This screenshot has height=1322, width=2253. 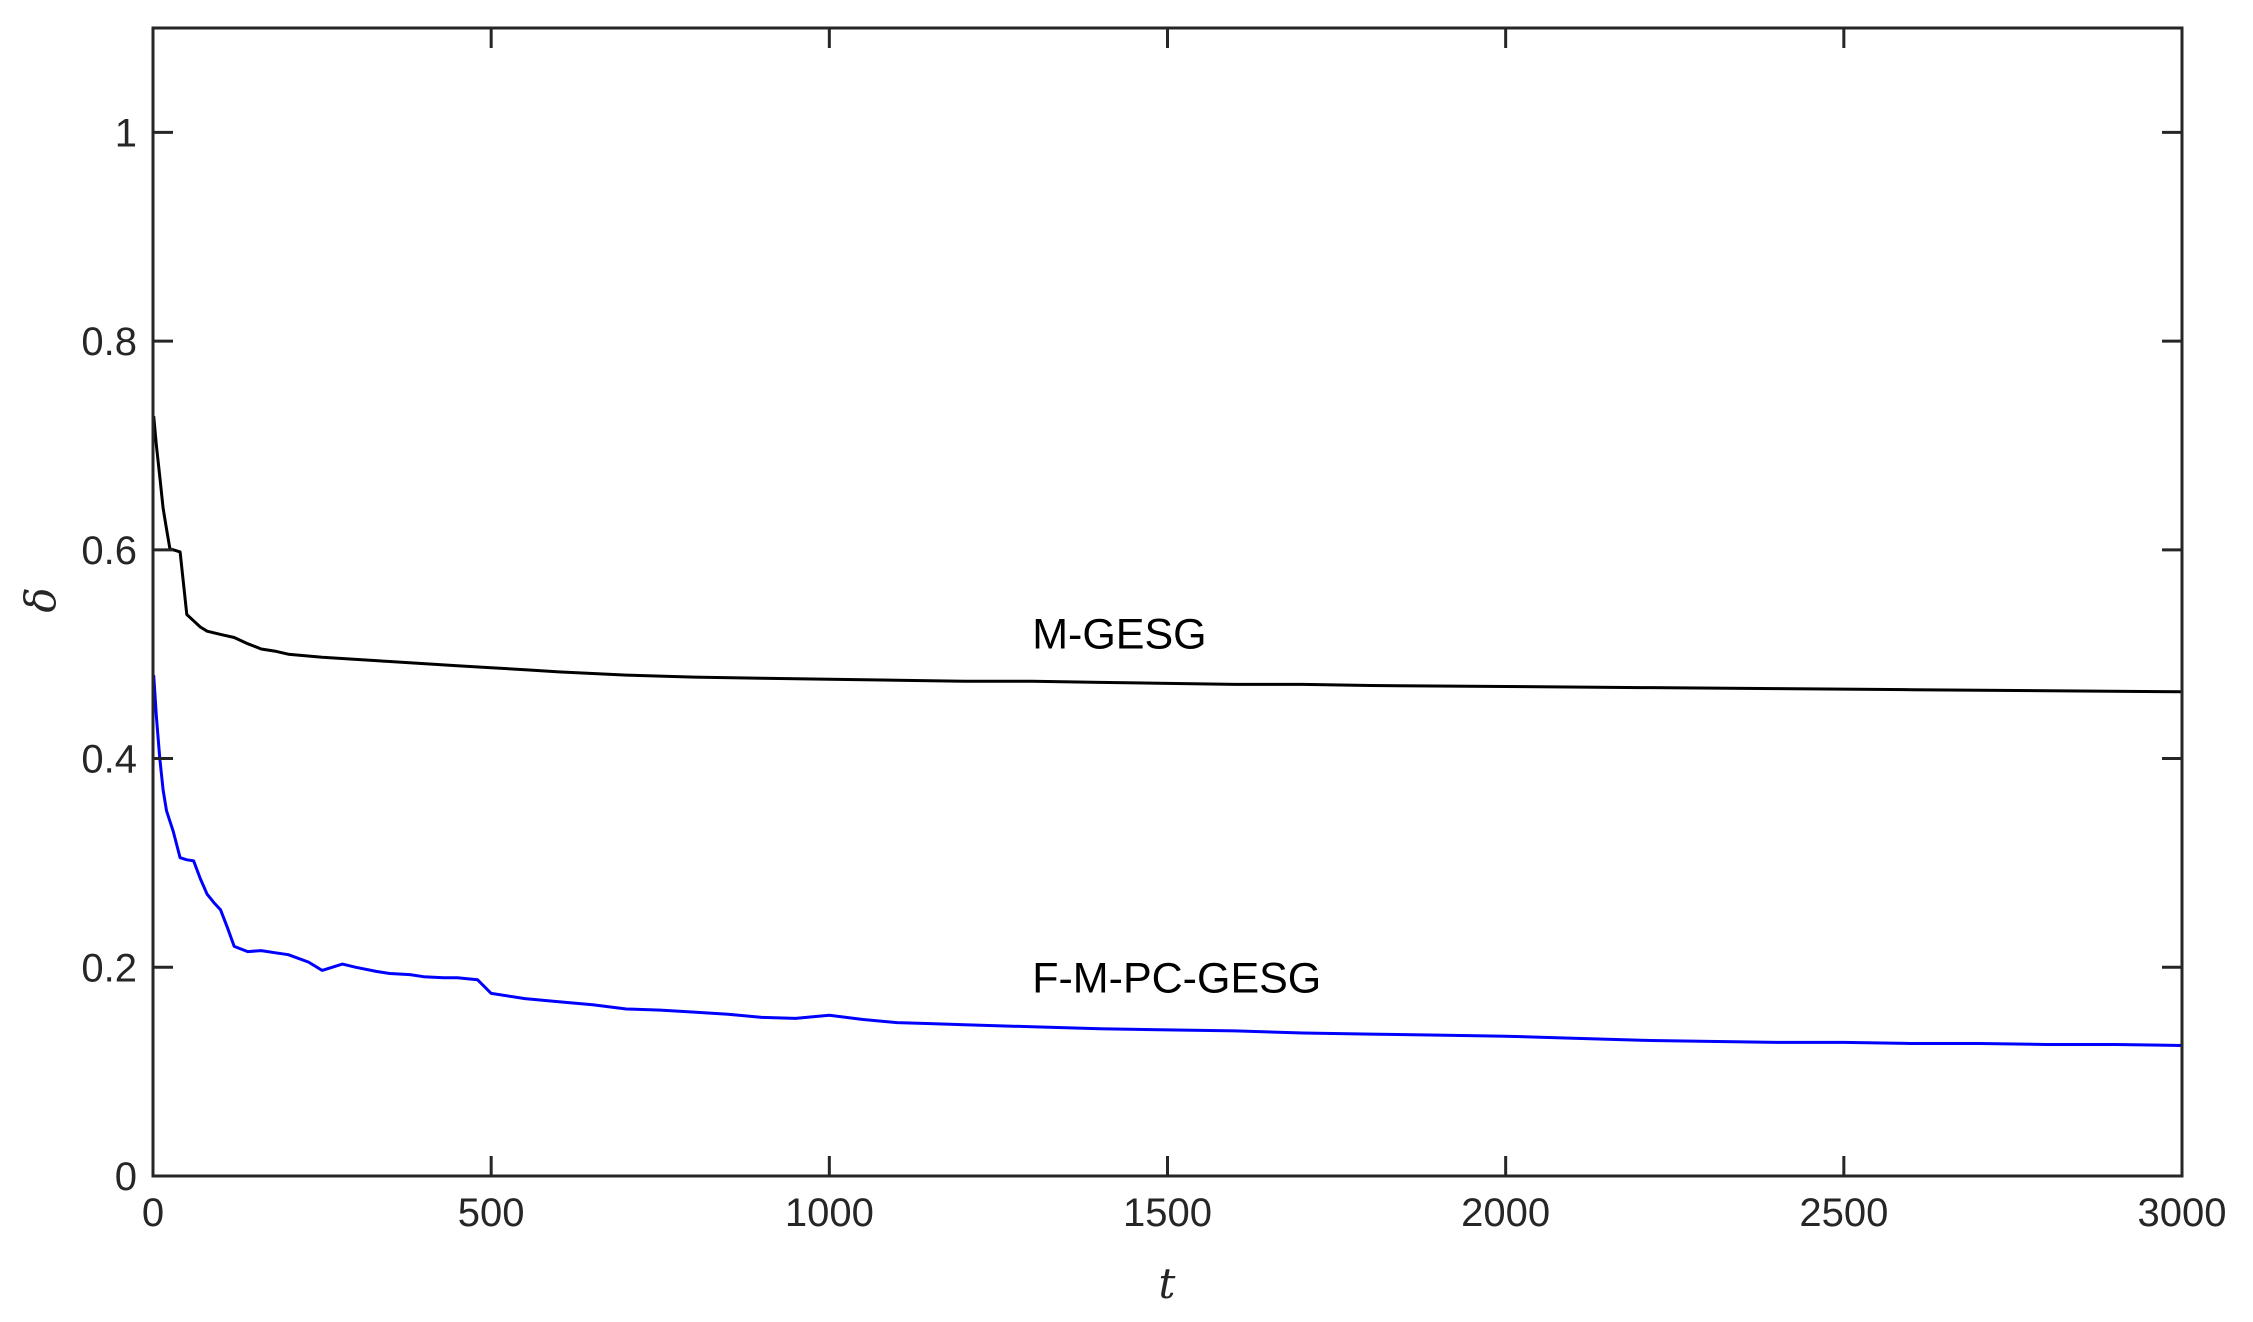 What do you see at coordinates (109, 342) in the screenshot?
I see `y-tick-label: 0.8` at bounding box center [109, 342].